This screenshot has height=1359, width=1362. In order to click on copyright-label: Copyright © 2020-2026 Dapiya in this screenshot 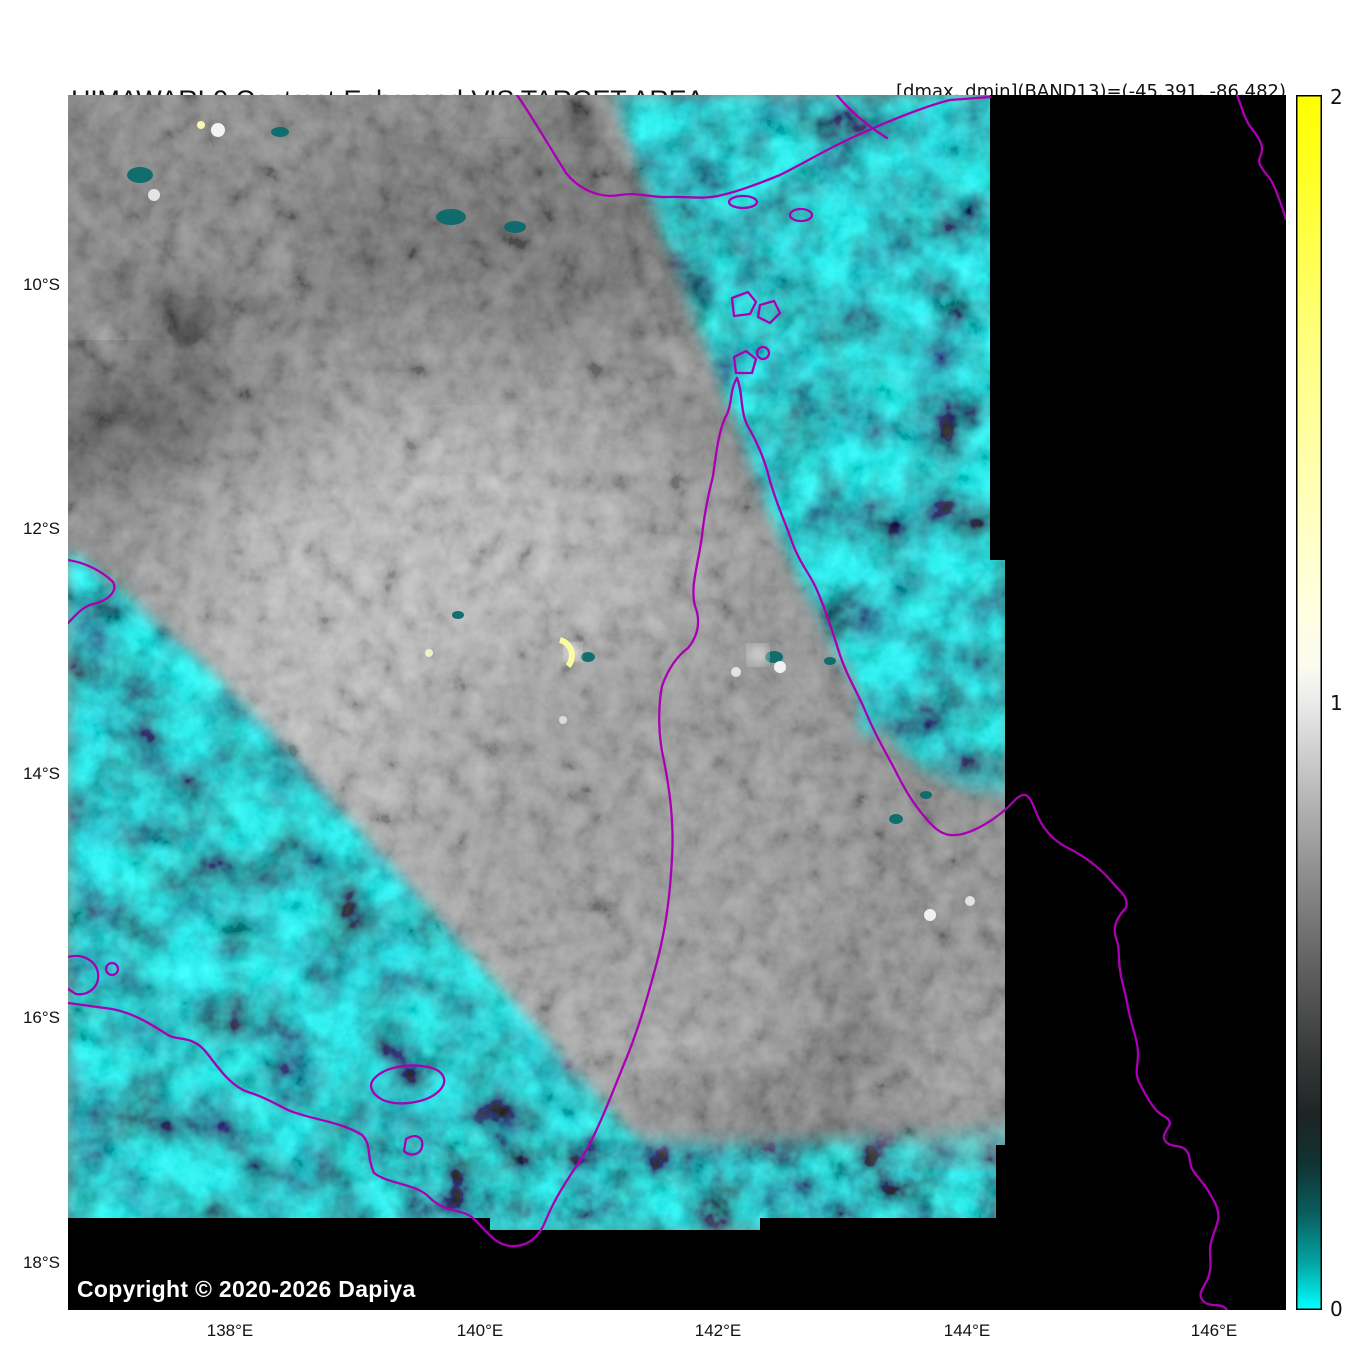, I will do `click(246, 1289)`.